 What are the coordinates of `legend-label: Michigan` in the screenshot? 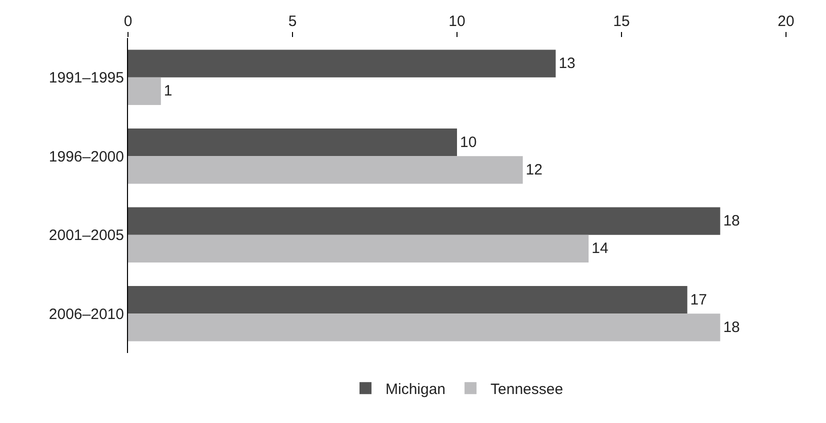 It's located at (416, 389).